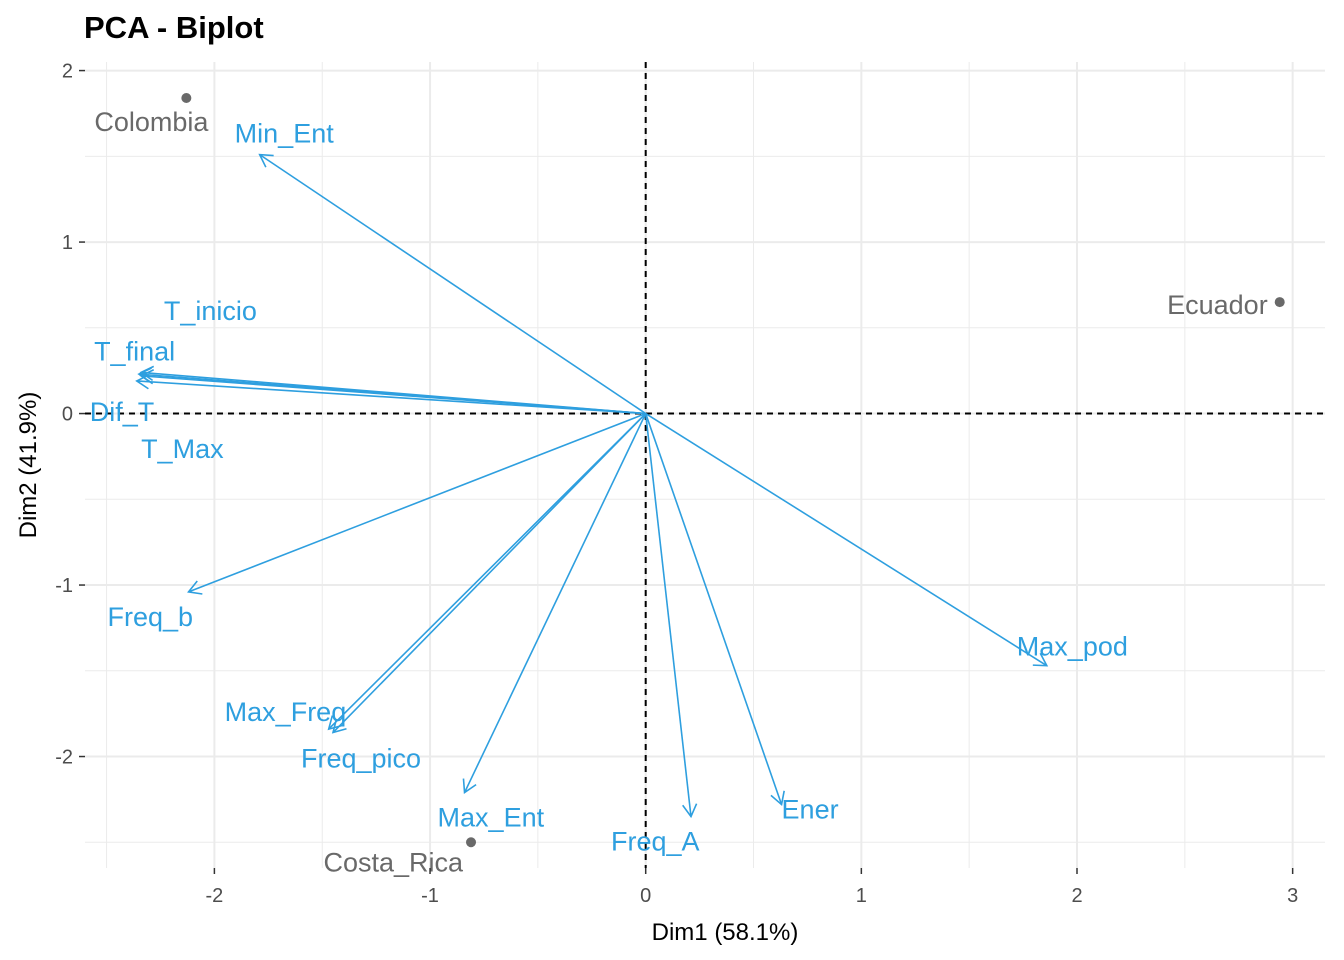 This screenshot has height=960, width=1344. I want to click on arrow-max_pod, so click(846, 539).